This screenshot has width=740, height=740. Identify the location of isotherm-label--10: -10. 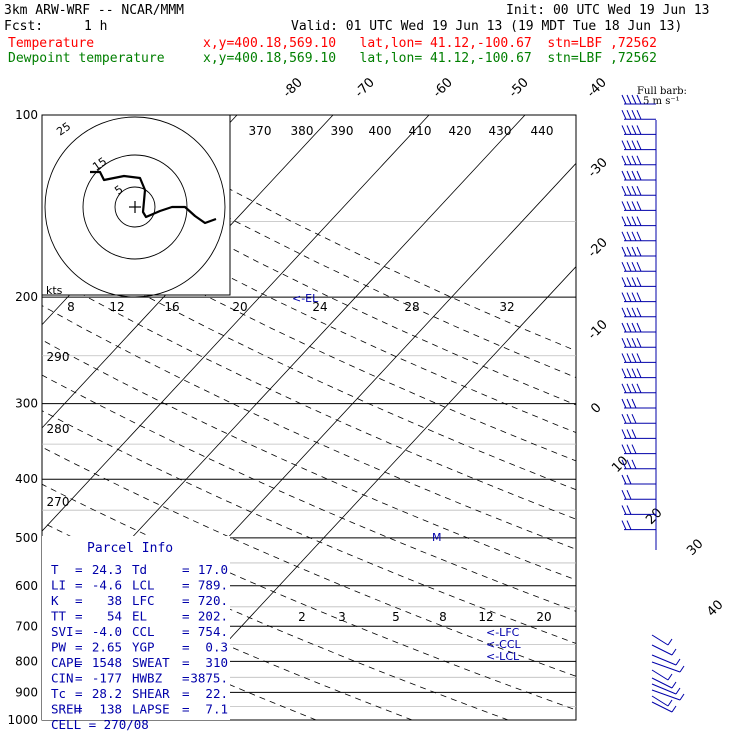
(598, 330).